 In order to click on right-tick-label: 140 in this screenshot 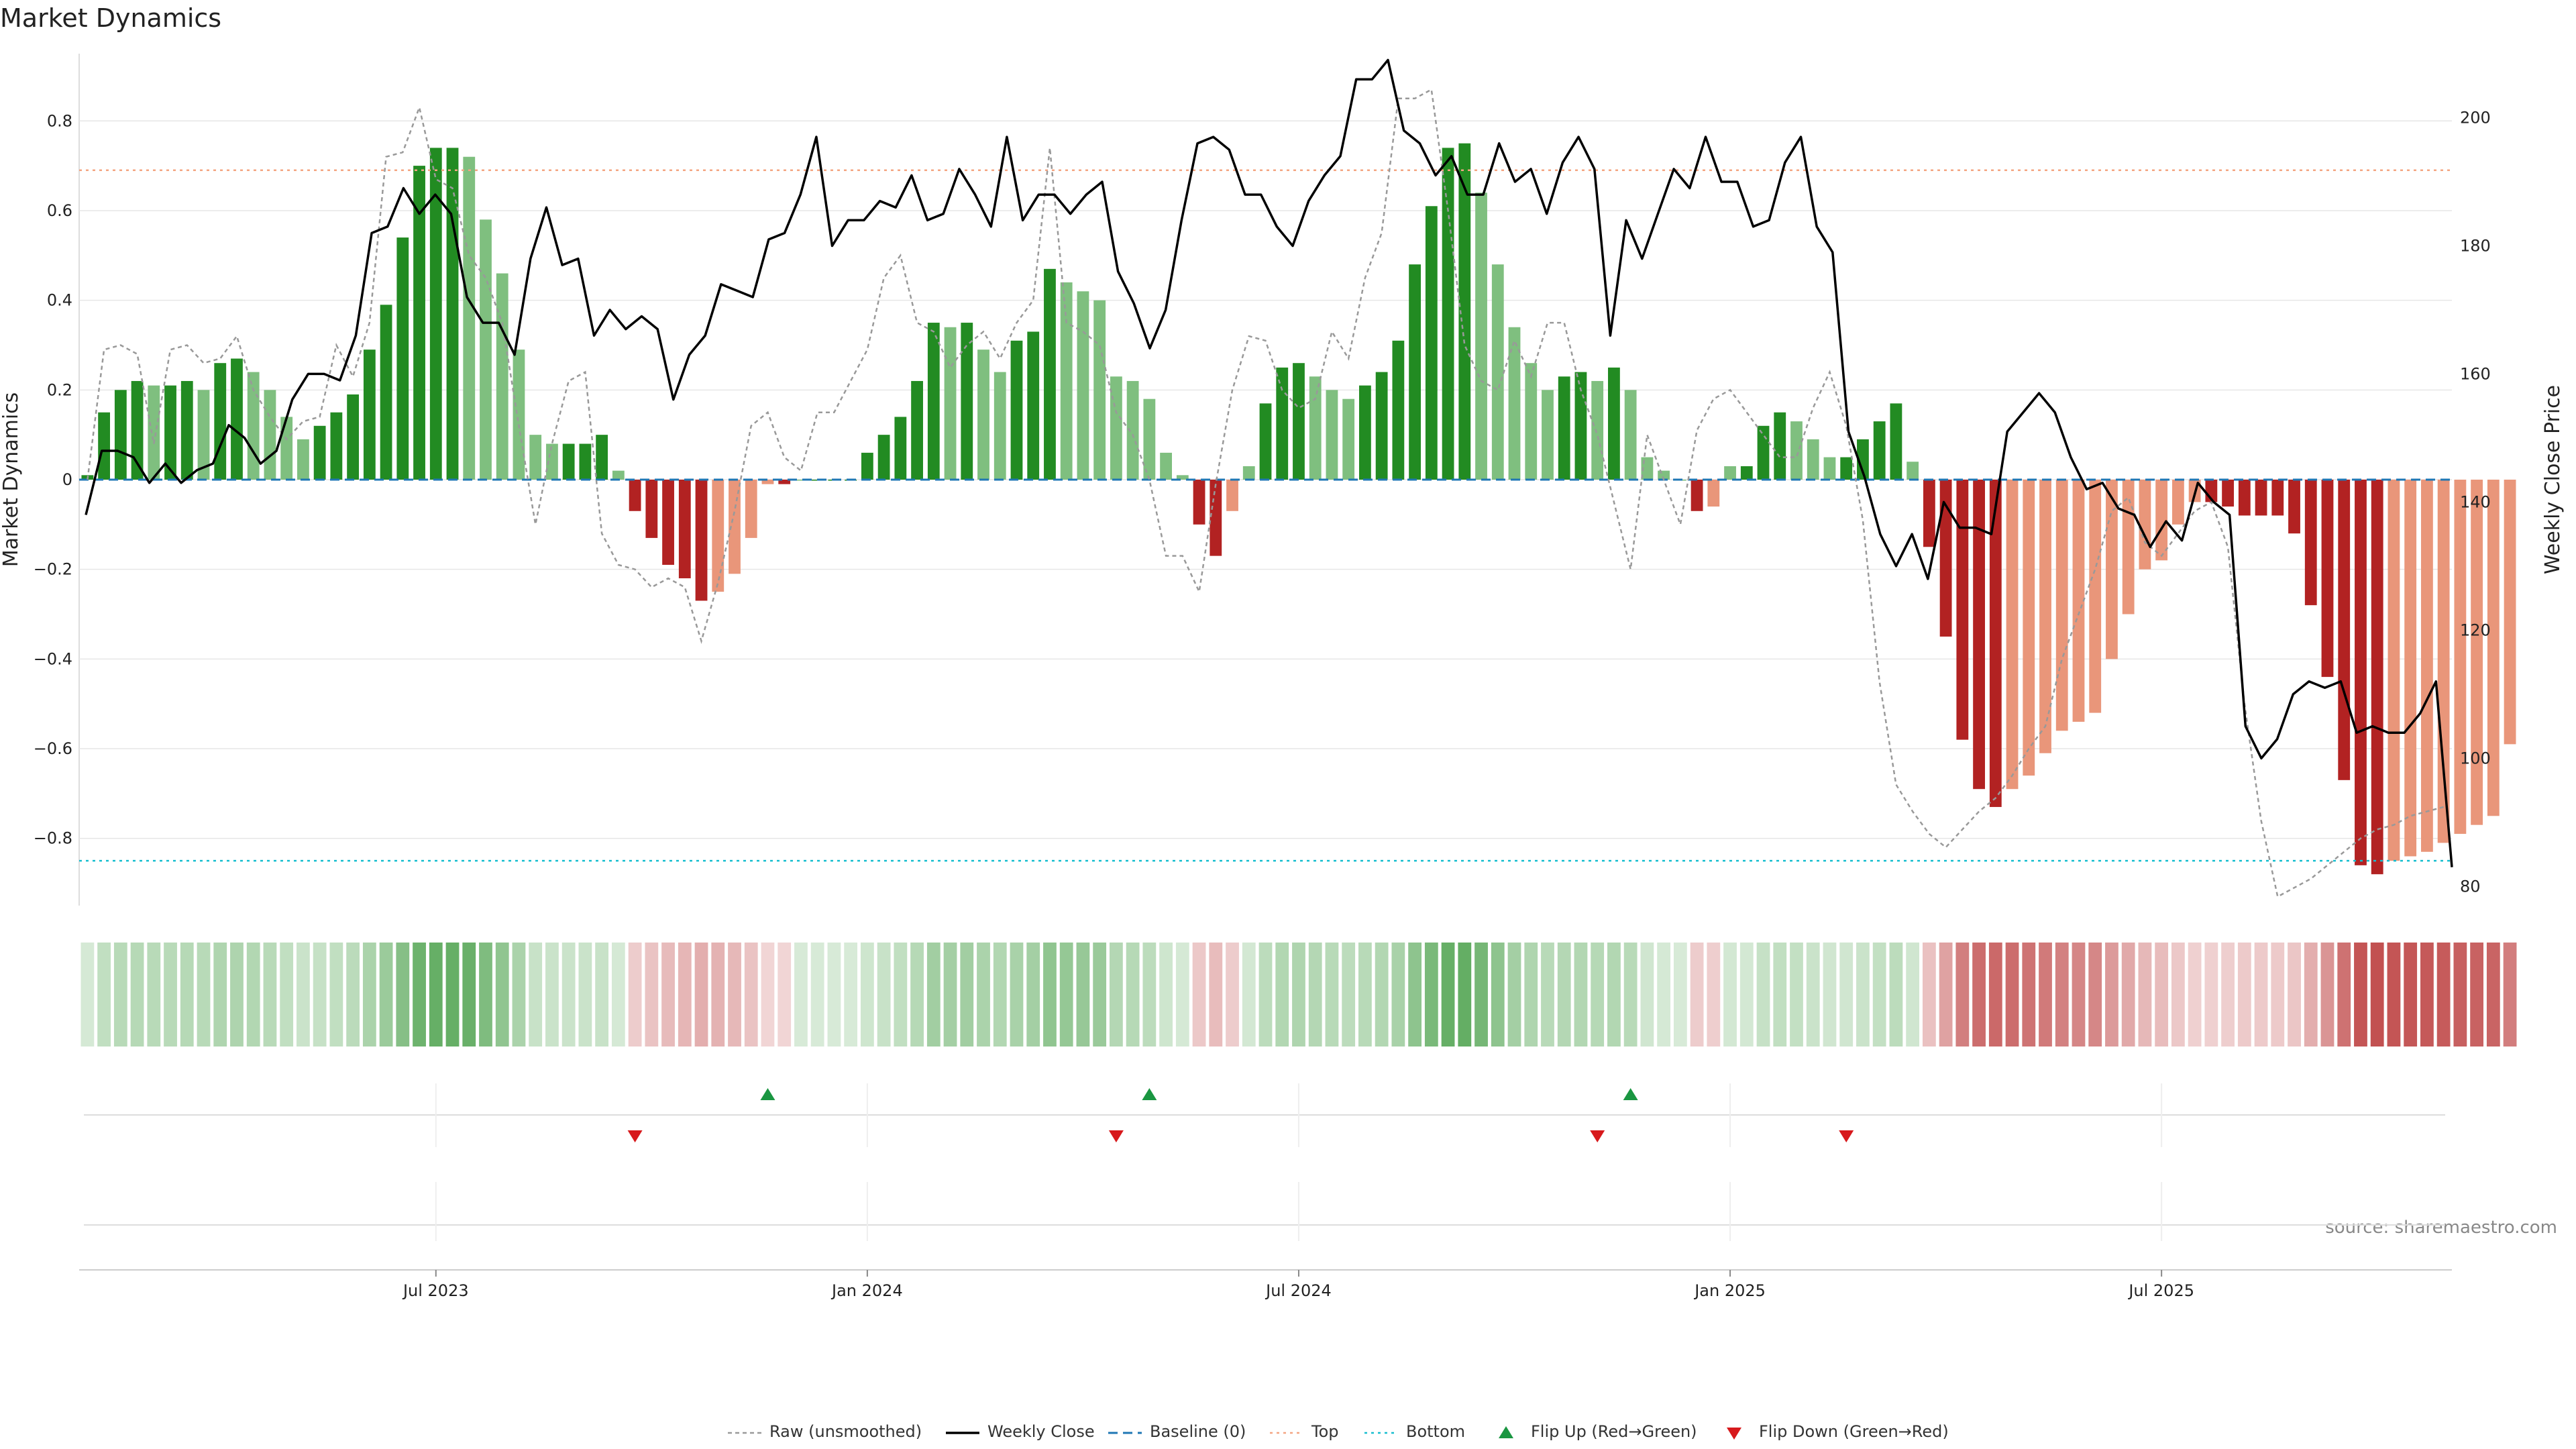, I will do `click(2475, 501)`.